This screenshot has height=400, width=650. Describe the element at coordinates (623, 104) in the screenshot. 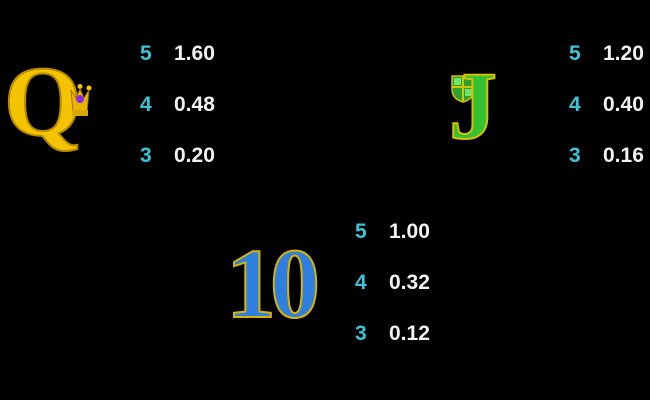

I see `pay-value: 0.40` at that location.